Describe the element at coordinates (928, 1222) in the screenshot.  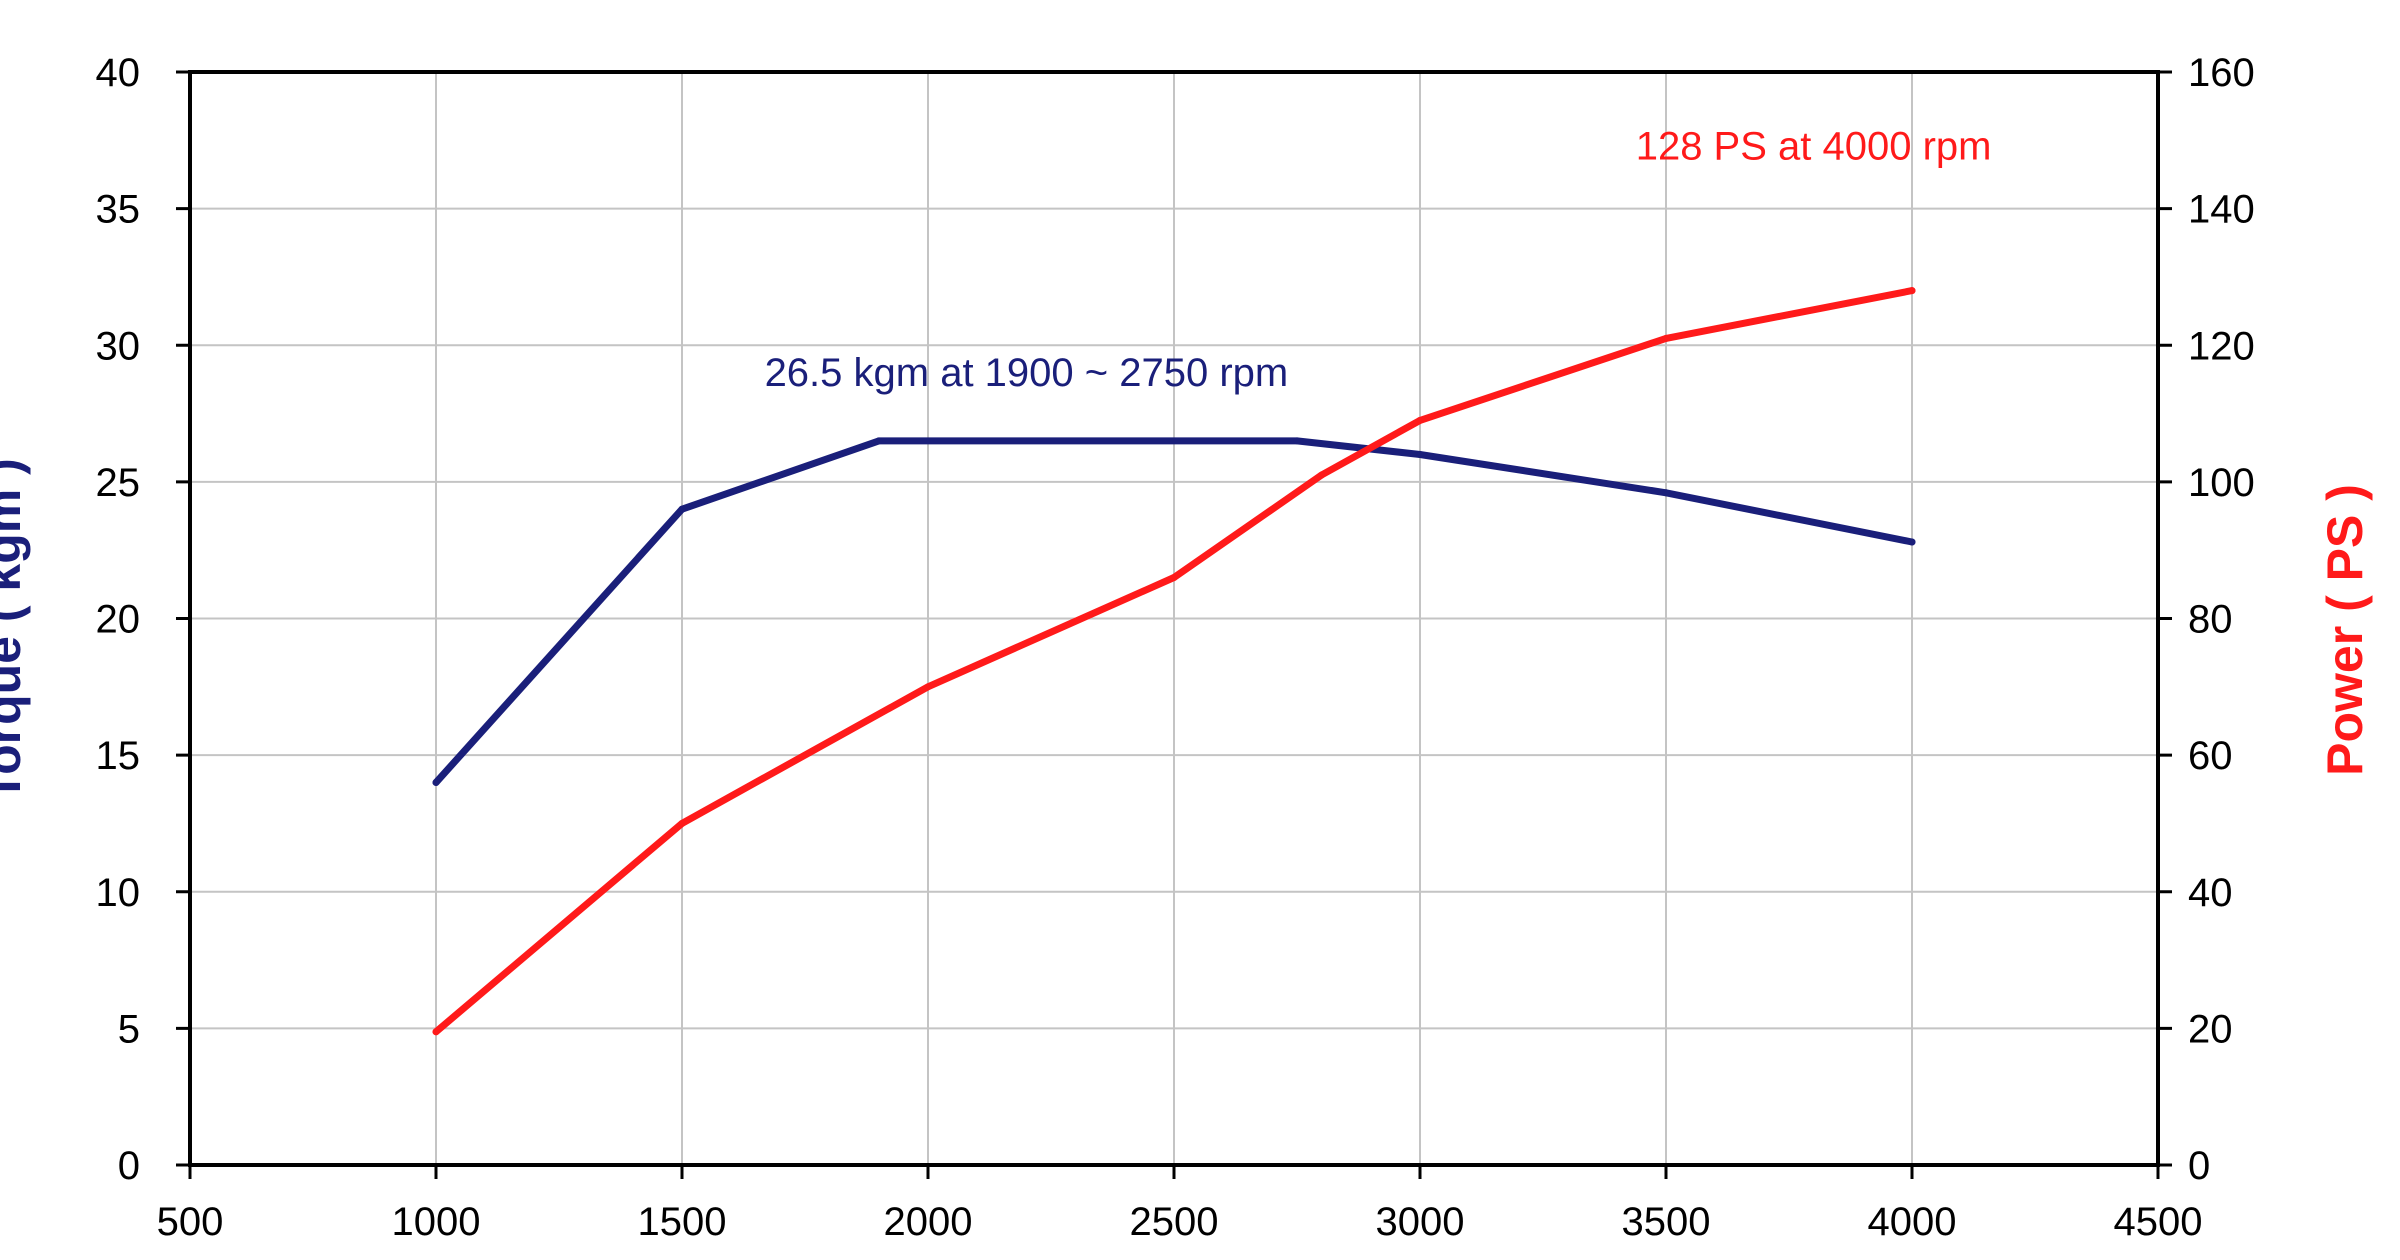
I see `x-tick-label: 2000` at that location.